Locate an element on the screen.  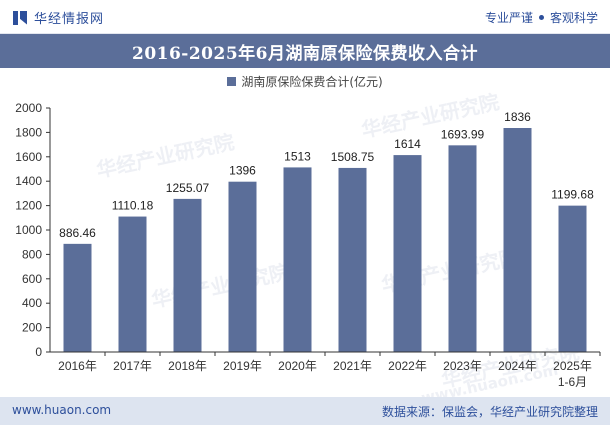
x-tick-label: 2019年 is located at coordinates (242, 366).